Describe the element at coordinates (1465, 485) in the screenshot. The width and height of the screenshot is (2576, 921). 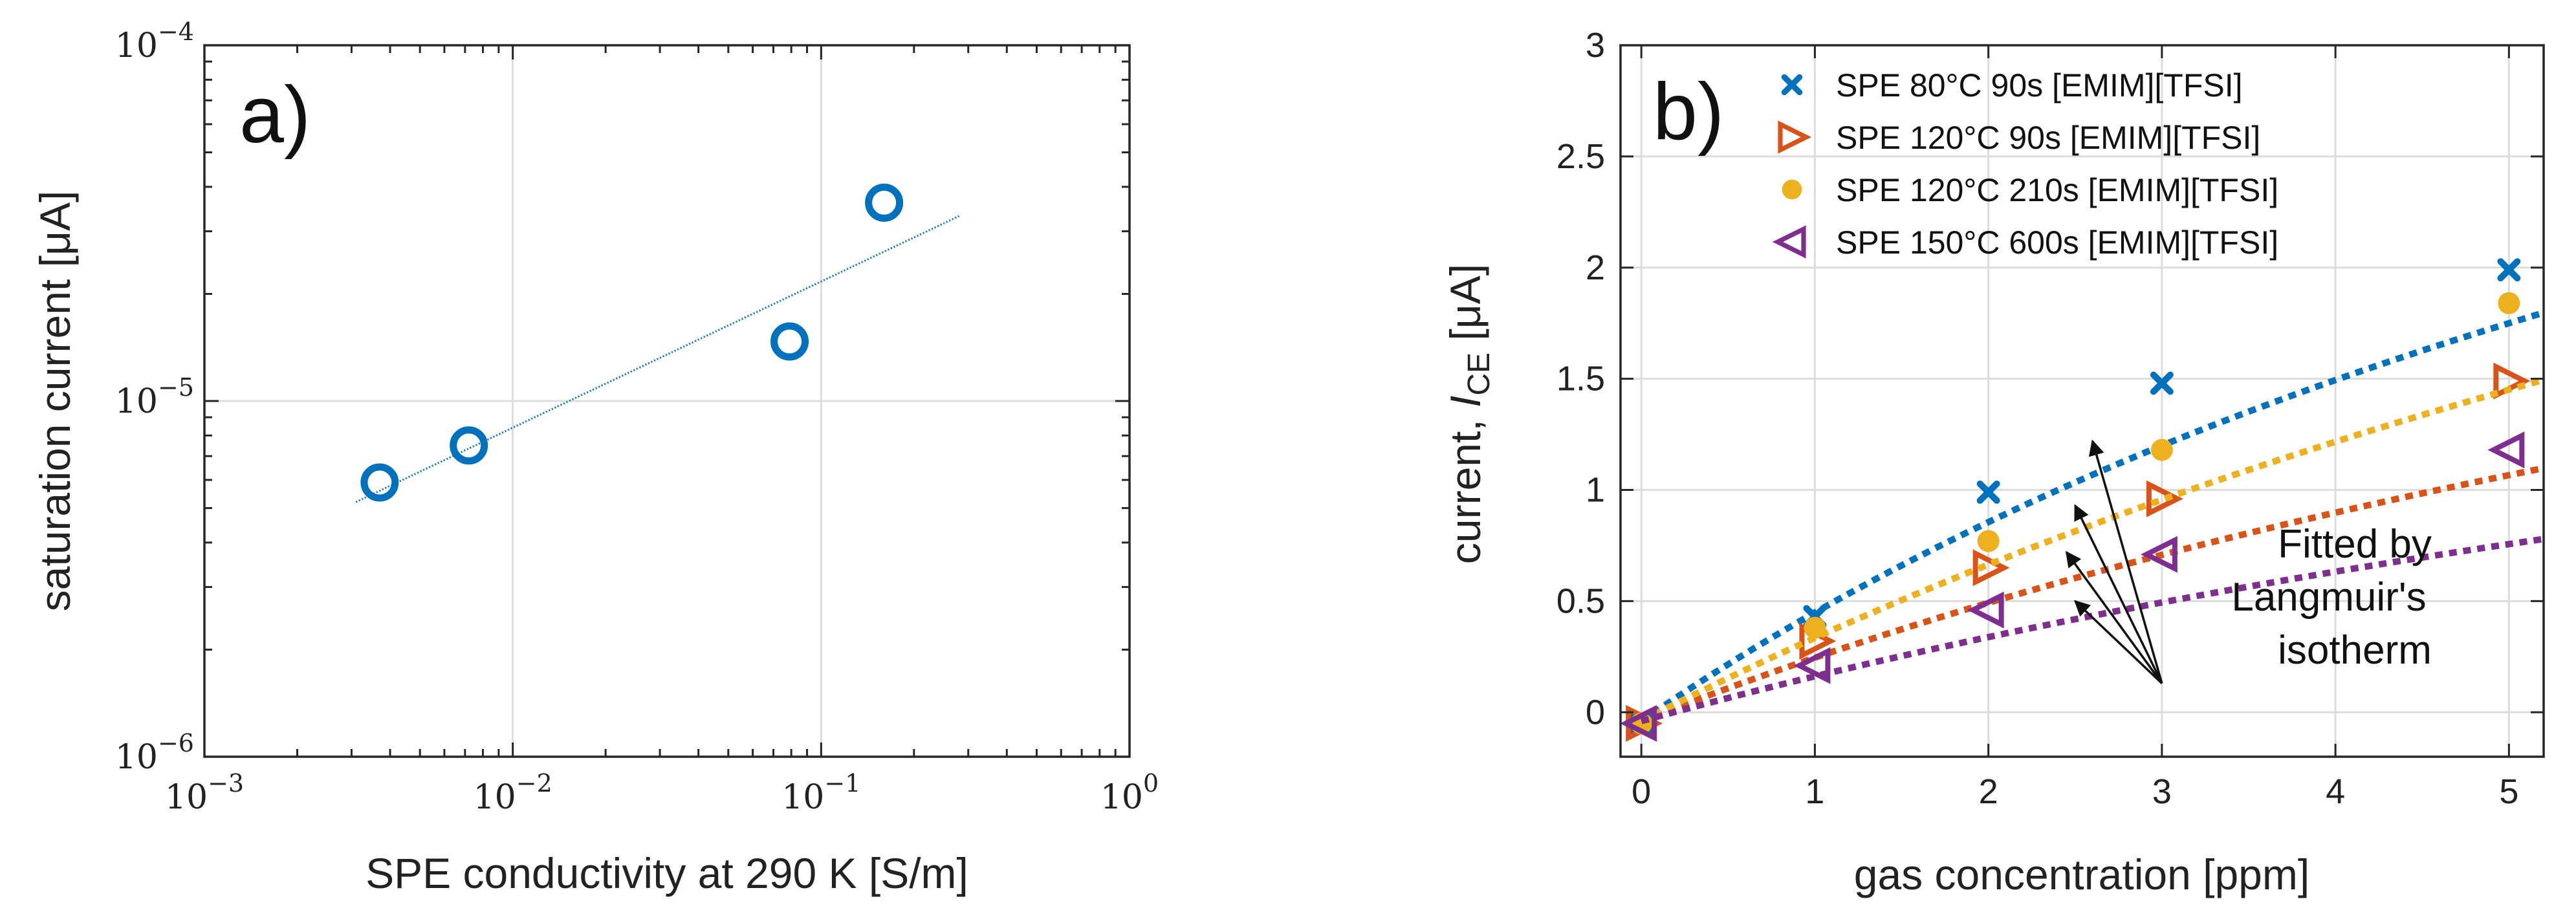
I see `panel-b-y-axis-title-text: current,` at that location.